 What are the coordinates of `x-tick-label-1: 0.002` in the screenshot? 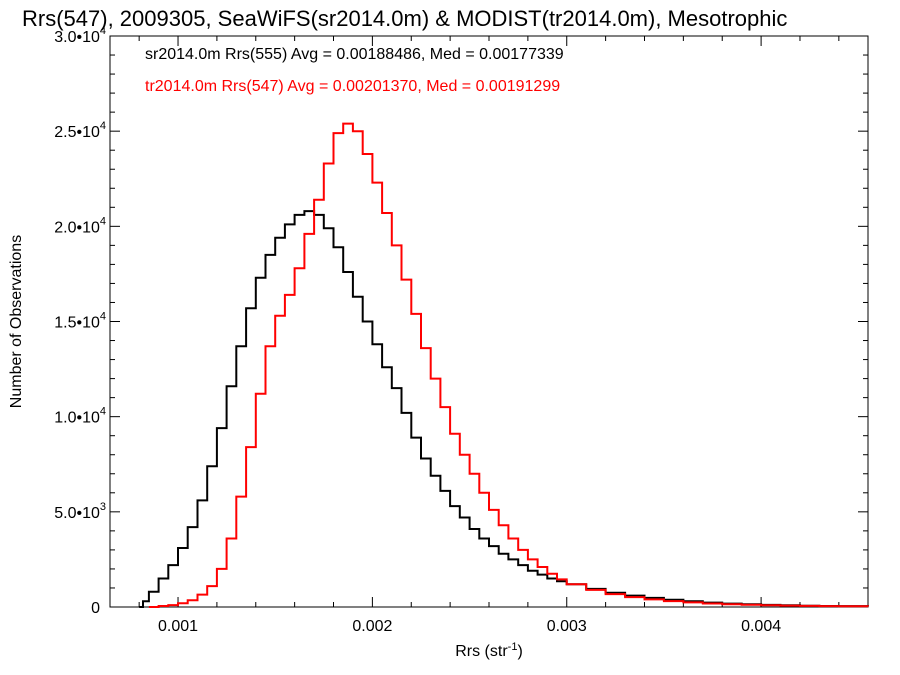 It's located at (372, 626).